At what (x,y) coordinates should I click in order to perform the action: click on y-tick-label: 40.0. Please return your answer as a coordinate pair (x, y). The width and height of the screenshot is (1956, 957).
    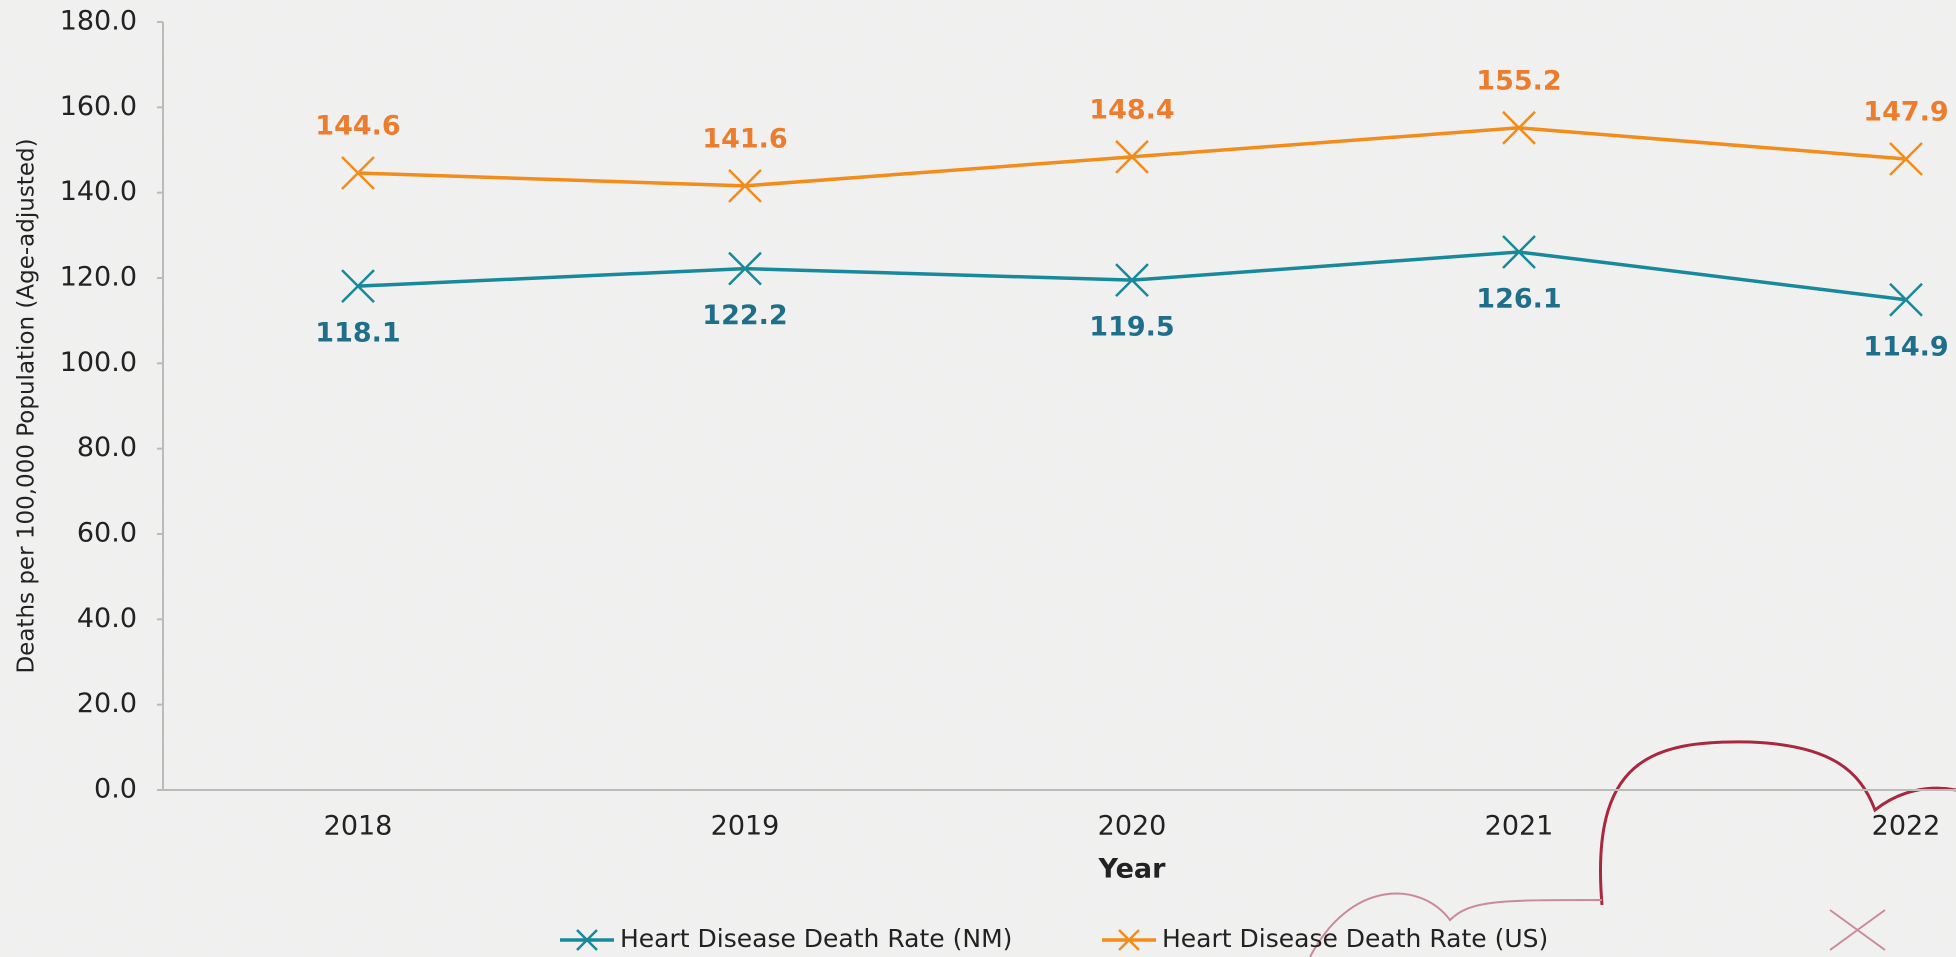
    Looking at the image, I should click on (107, 618).